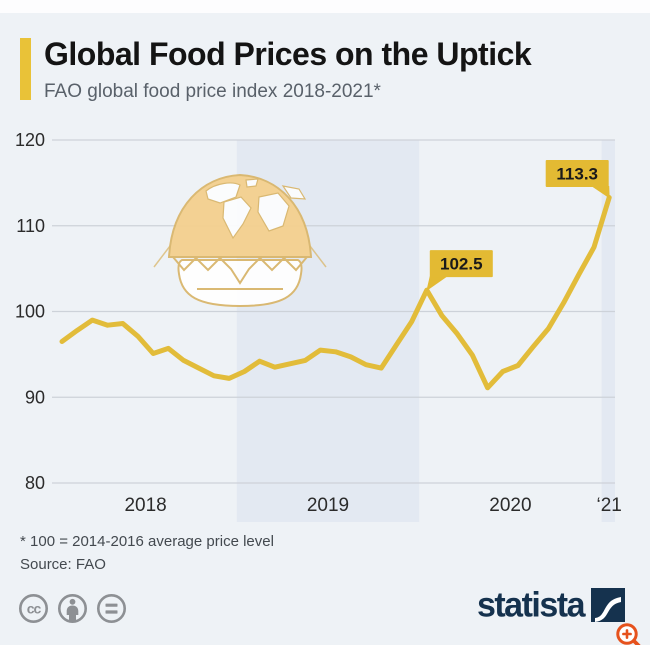 Image resolution: width=650 pixels, height=655 pixels. What do you see at coordinates (325, 6) in the screenshot?
I see `top-margin` at bounding box center [325, 6].